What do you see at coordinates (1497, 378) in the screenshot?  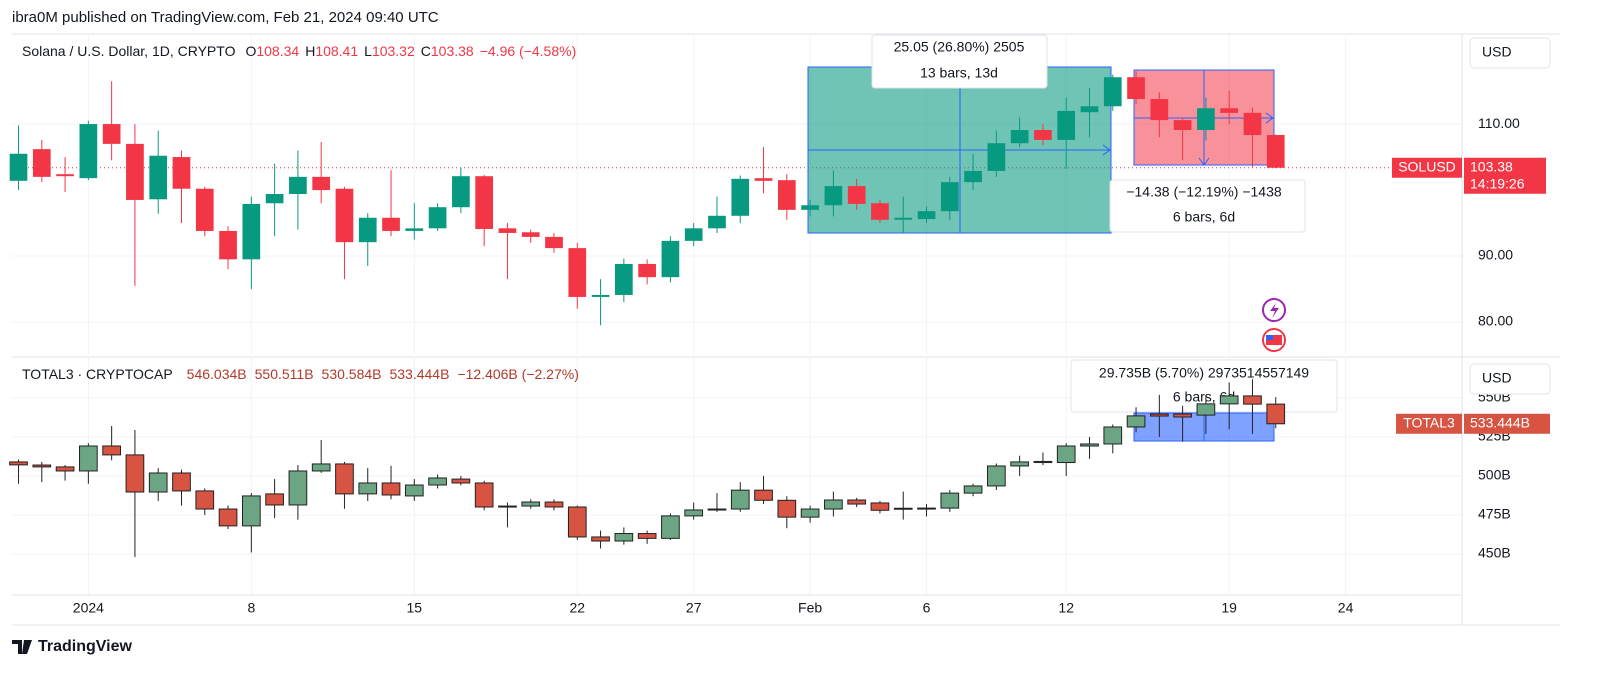 I see `currency-label: USD` at bounding box center [1497, 378].